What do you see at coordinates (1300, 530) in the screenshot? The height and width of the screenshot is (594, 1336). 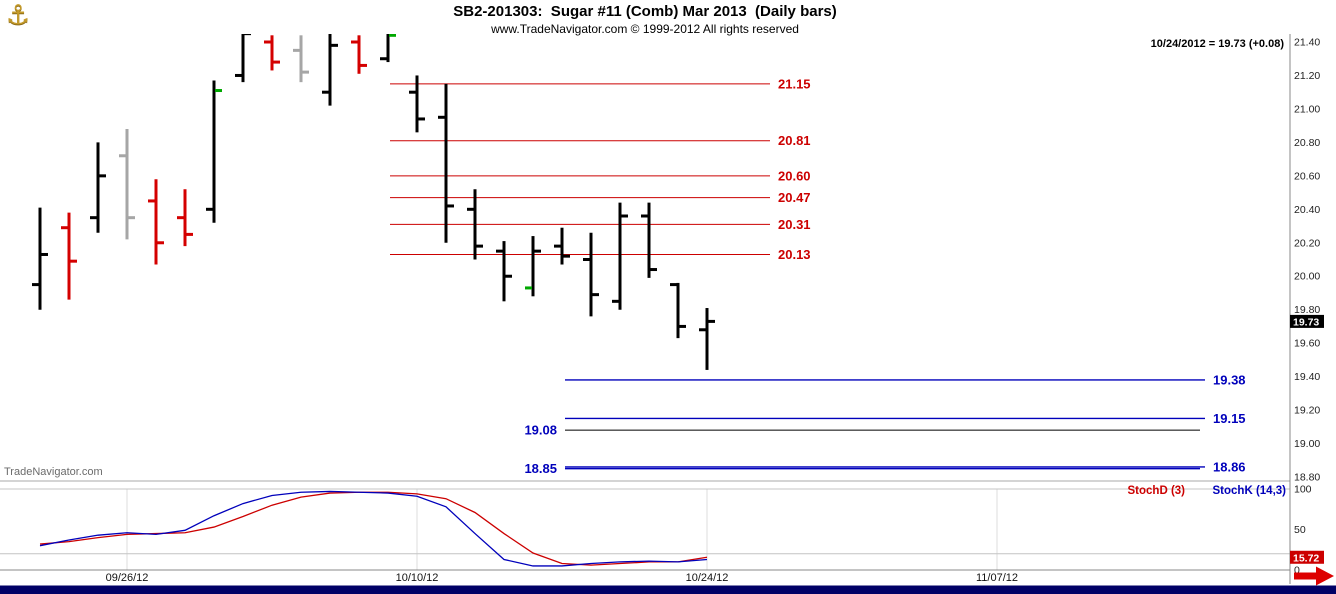 I see `stoch-tick-label: 50` at bounding box center [1300, 530].